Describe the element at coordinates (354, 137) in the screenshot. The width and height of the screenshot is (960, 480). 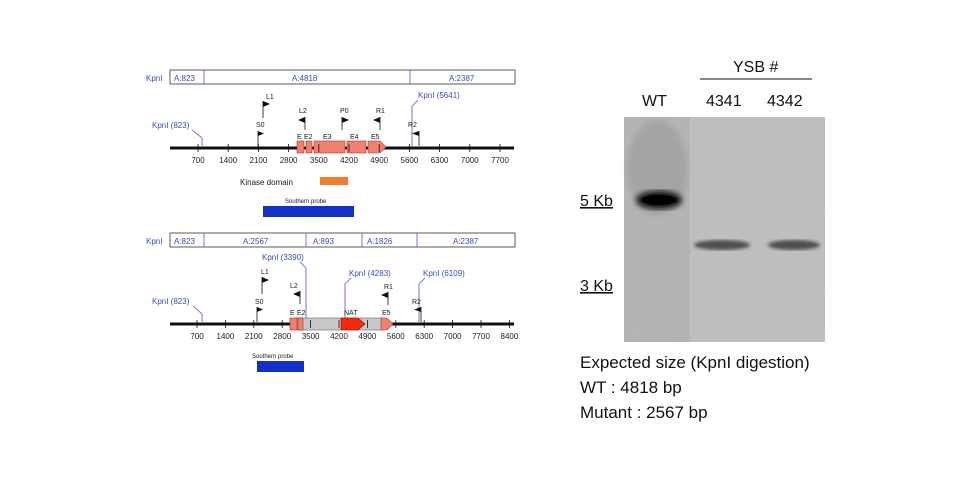
I see `wt-exon-label-e4: E4` at that location.